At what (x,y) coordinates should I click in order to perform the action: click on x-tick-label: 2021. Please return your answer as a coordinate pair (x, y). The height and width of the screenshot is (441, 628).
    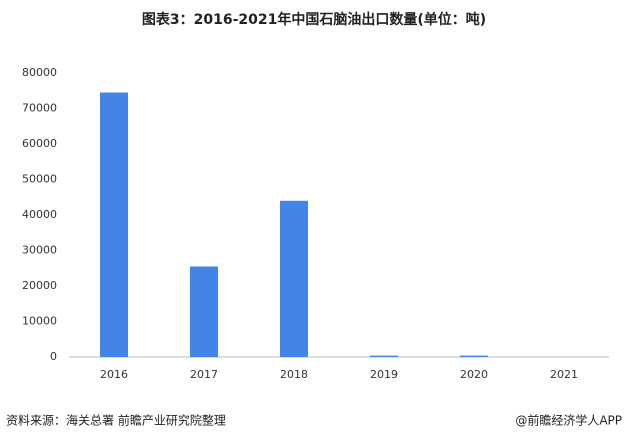
    Looking at the image, I should click on (564, 374).